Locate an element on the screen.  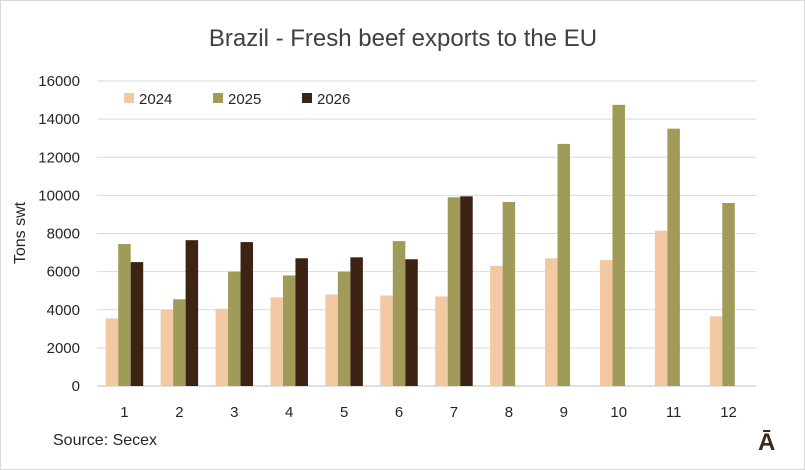
x-tick-label: 12 is located at coordinates (728, 412).